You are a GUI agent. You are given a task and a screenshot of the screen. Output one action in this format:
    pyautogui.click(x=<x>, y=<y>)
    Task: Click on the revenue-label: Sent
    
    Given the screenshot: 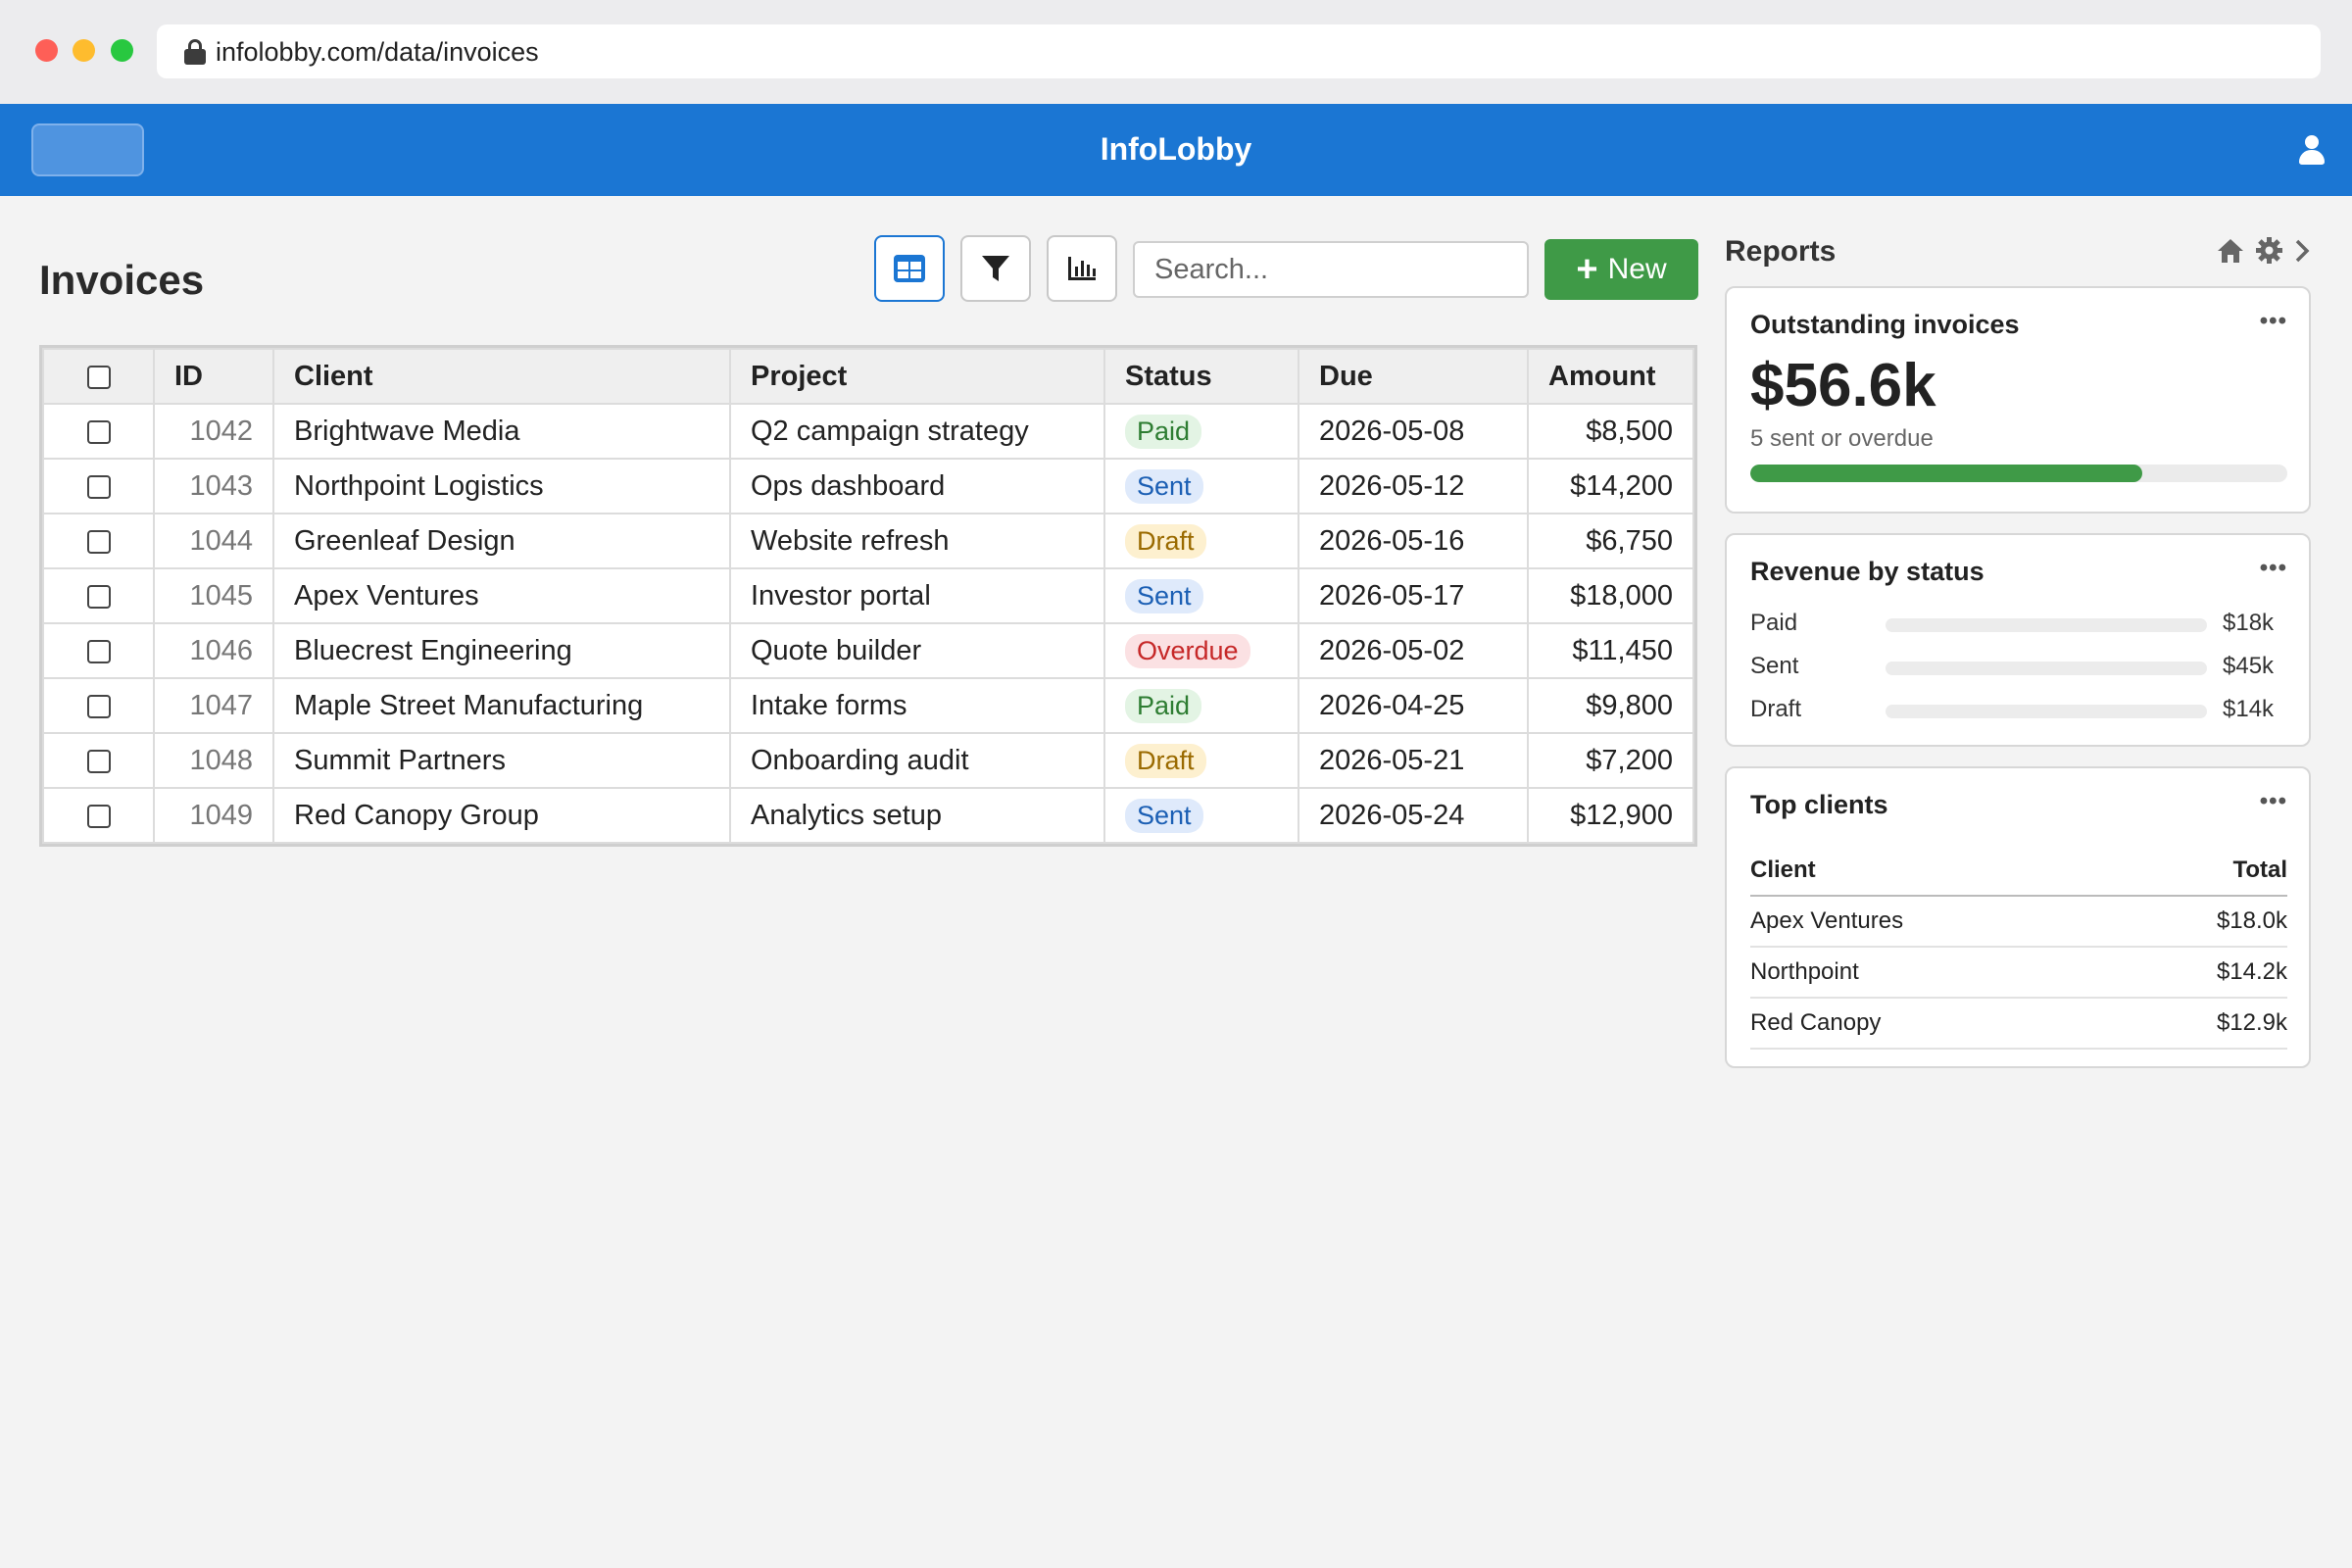 What is the action you would take?
    pyautogui.click(x=1774, y=666)
    